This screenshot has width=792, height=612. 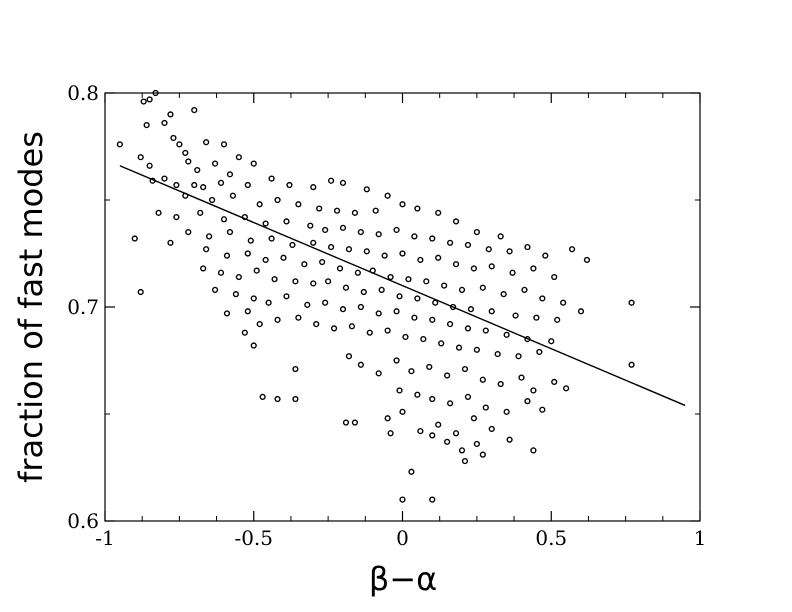 I want to click on x-tick-label: 0.5, so click(x=551, y=538).